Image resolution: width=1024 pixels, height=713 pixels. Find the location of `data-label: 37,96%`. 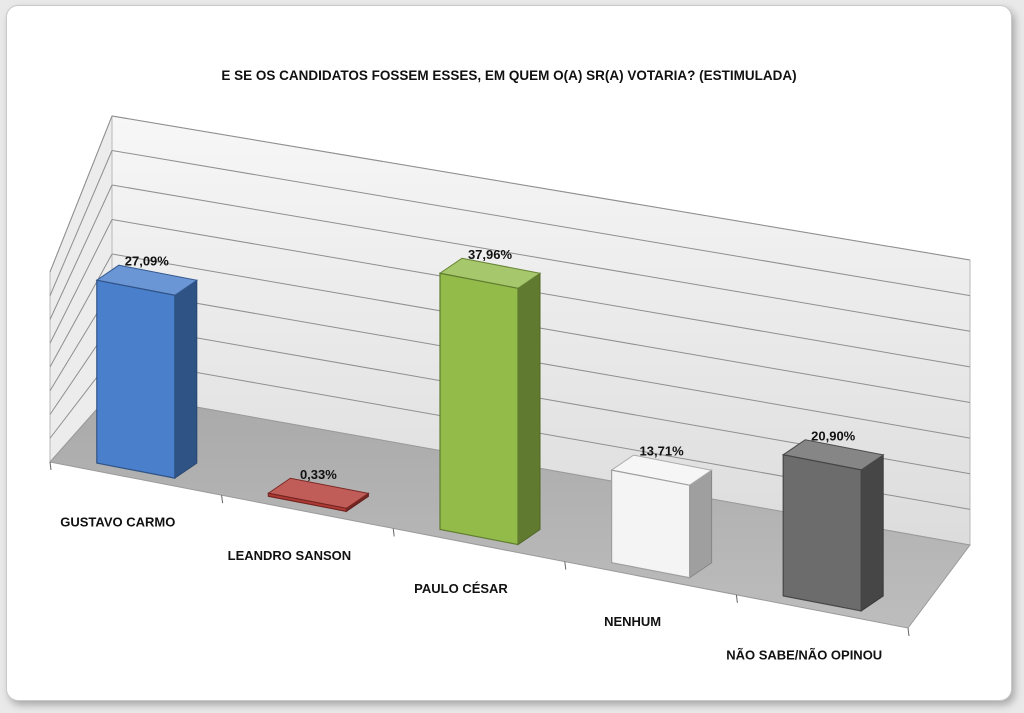

data-label: 37,96% is located at coordinates (490, 254).